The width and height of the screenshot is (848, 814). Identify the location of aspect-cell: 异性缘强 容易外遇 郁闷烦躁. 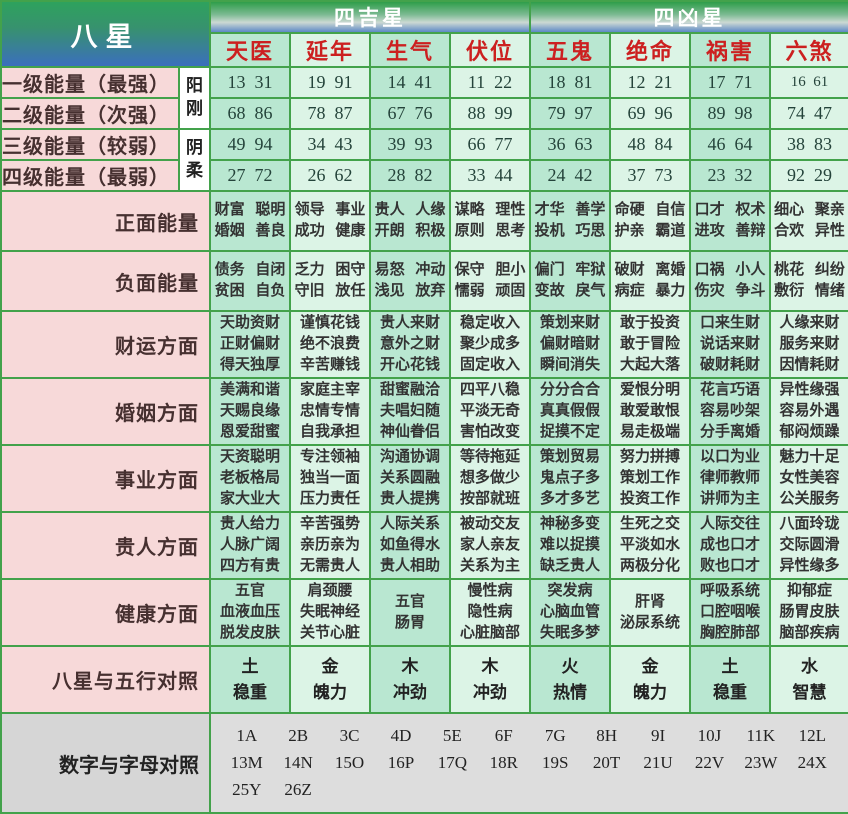
(808, 411).